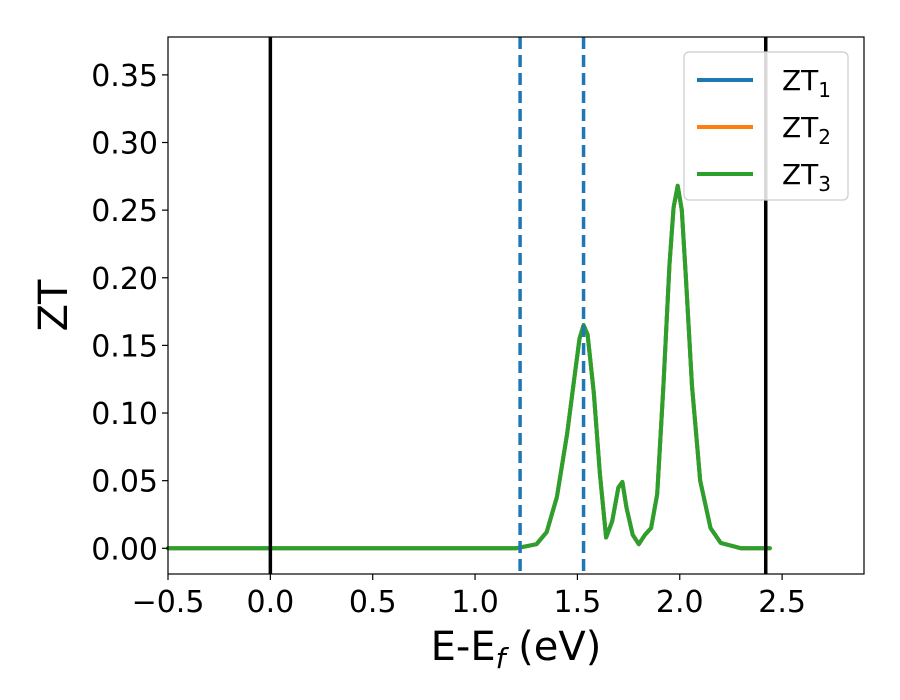  What do you see at coordinates (54, 305) in the screenshot?
I see `y-axis-label: ZT` at bounding box center [54, 305].